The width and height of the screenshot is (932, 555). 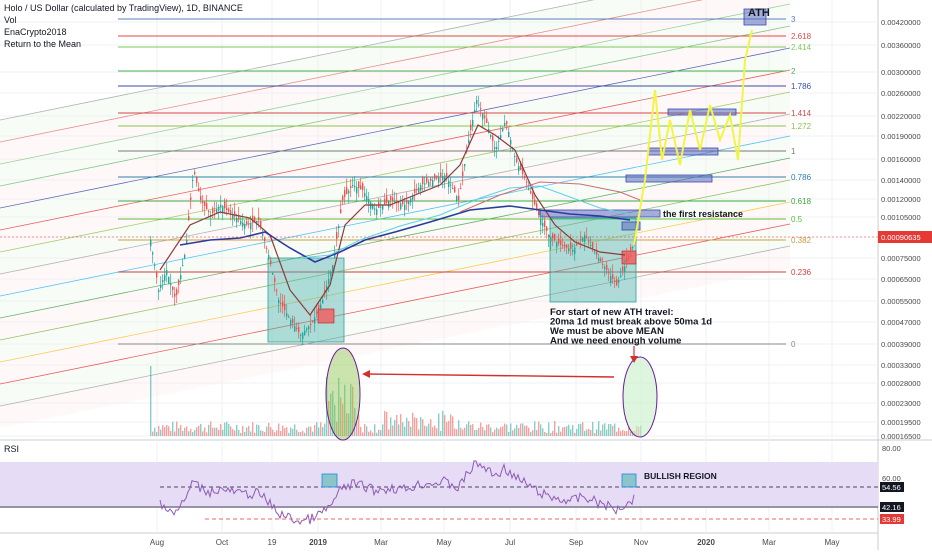 I want to click on resistance-box, so click(x=755, y=17).